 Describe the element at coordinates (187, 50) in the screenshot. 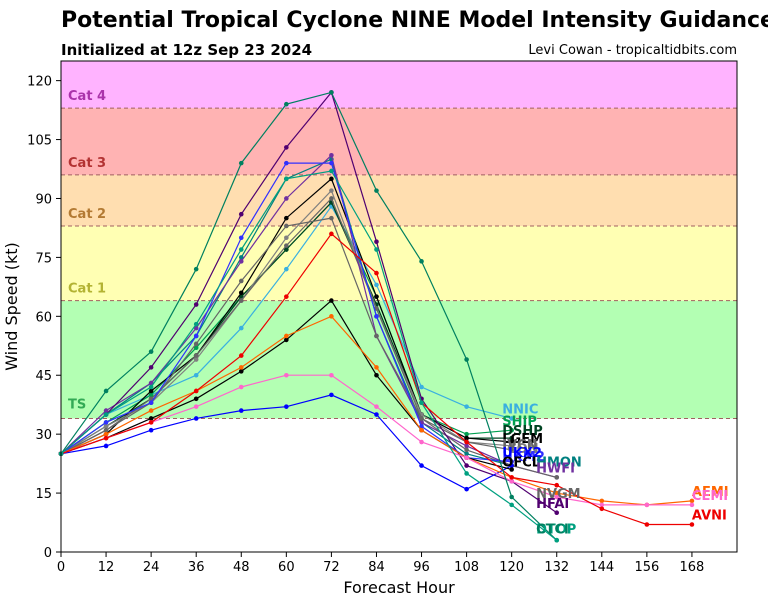

I see `chart-subtitle: Initialized at 12z Sep 23 2024` at that location.